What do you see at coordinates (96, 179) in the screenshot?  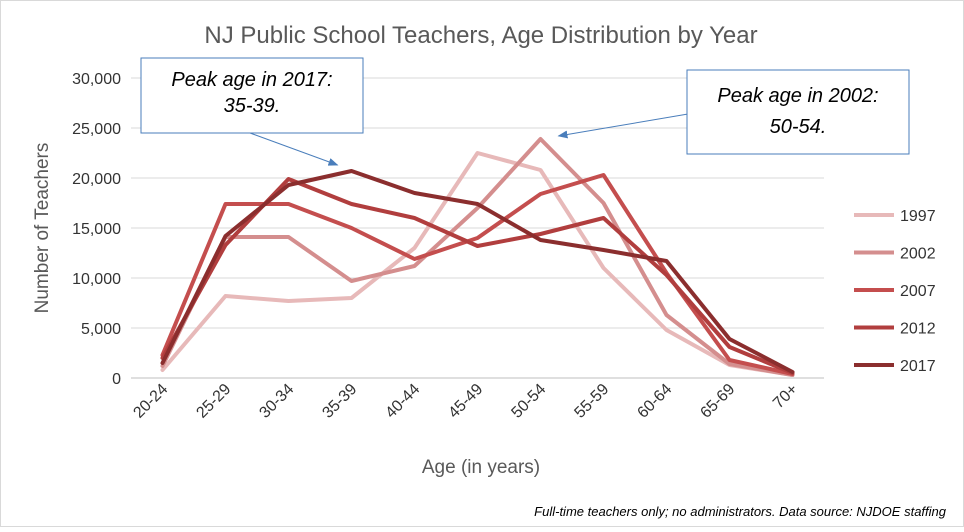 I see `y-tick-label: 20,000` at bounding box center [96, 179].